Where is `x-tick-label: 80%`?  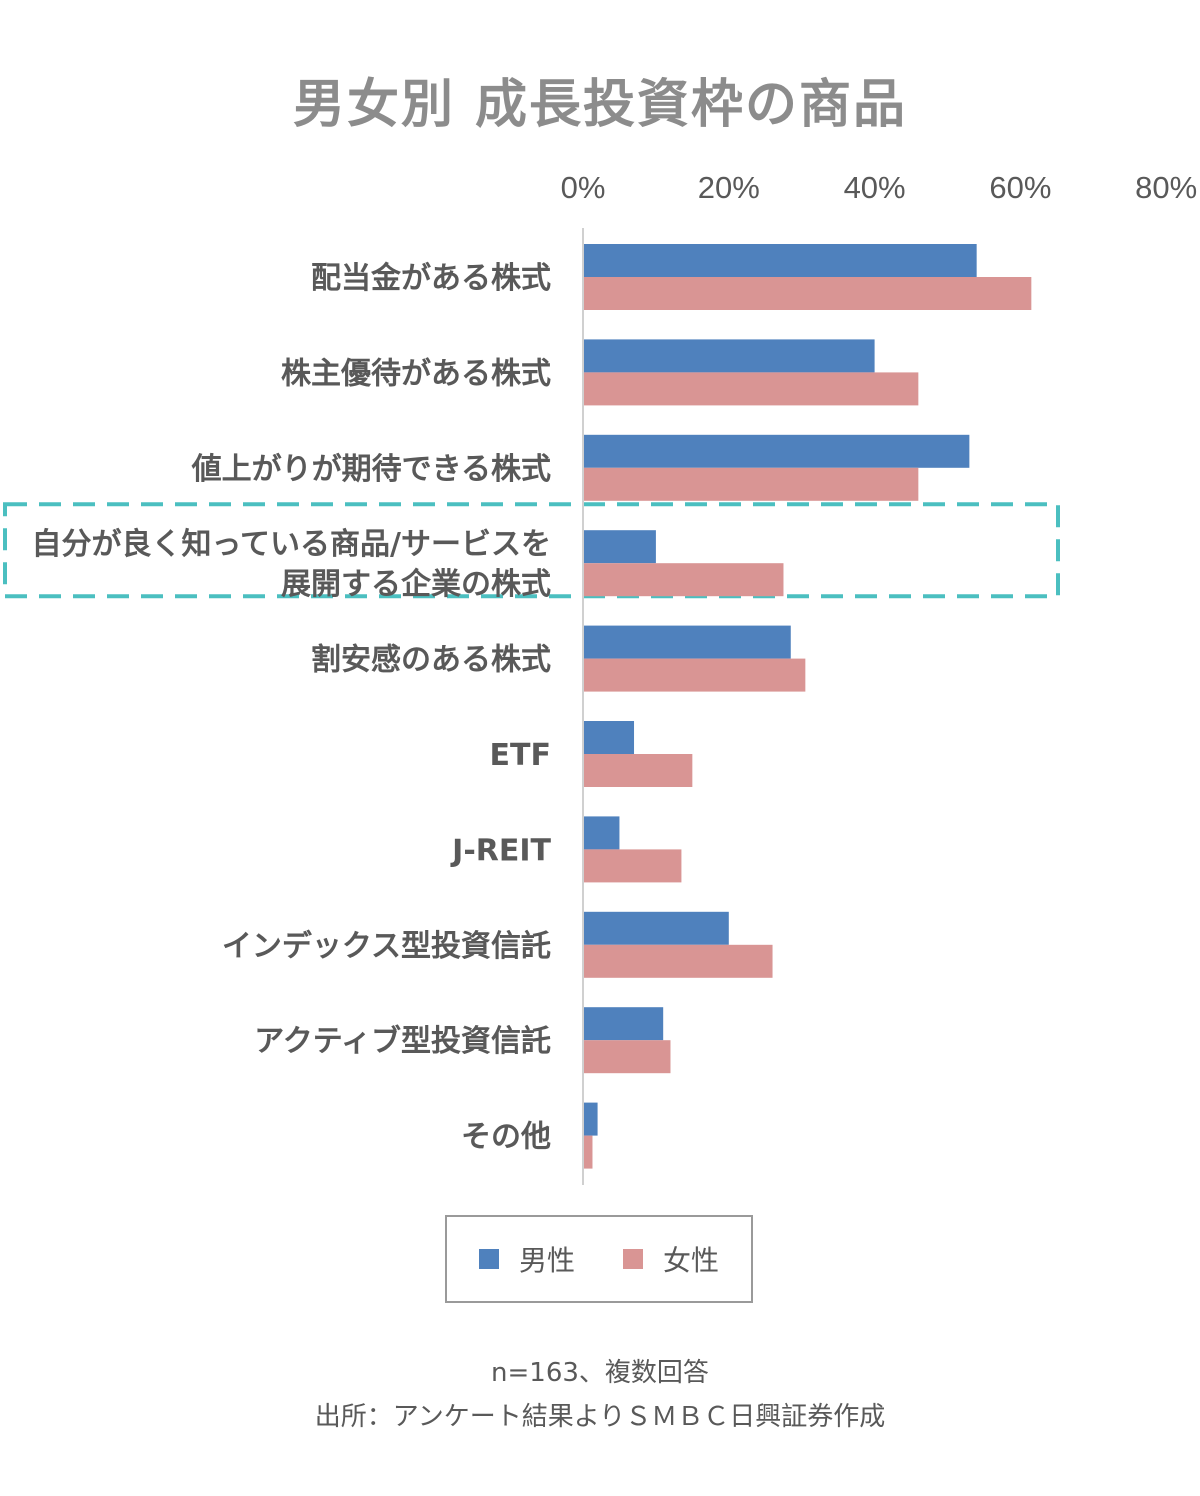 x-tick-label: 80% is located at coordinates (1166, 187).